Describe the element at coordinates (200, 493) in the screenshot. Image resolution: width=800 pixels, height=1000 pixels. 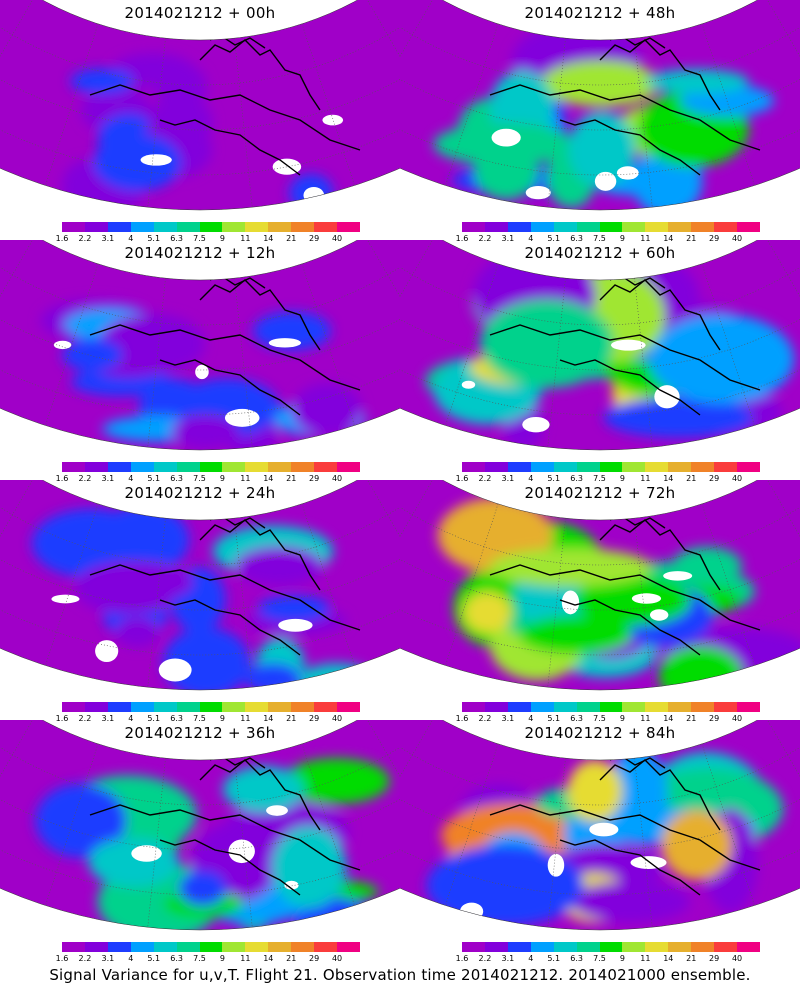
I see `panel-title: 2014021212 + 24h` at that location.